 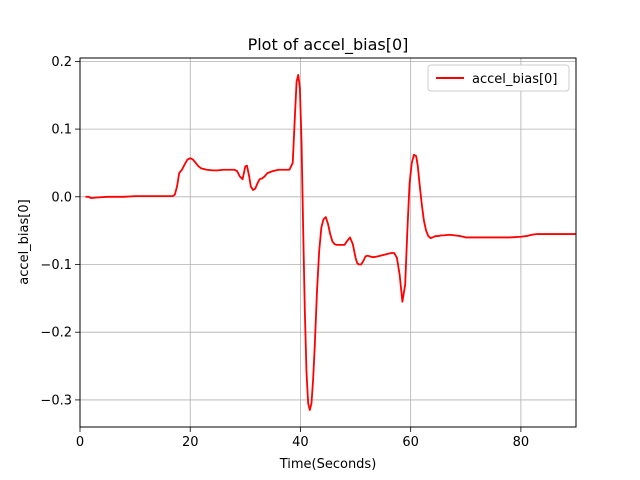 What do you see at coordinates (61, 130) in the screenshot?
I see `y-tick-label: 0.1` at bounding box center [61, 130].